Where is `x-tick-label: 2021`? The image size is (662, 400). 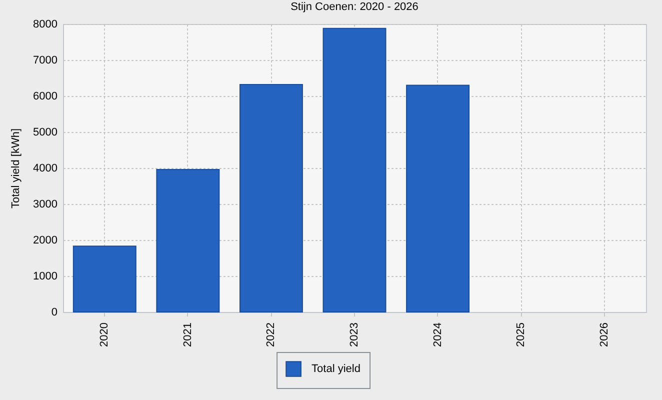 x-tick-label: 2021 is located at coordinates (188, 334).